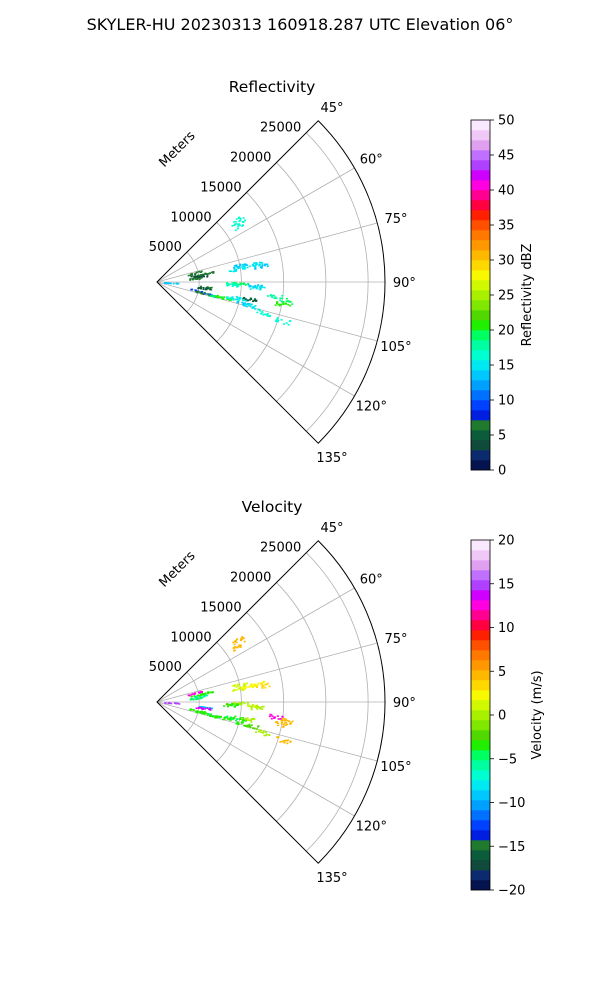 This screenshot has height=1000, width=600. Describe the element at coordinates (507, 759) in the screenshot. I see `colorbar-tick-label: −5` at that location.